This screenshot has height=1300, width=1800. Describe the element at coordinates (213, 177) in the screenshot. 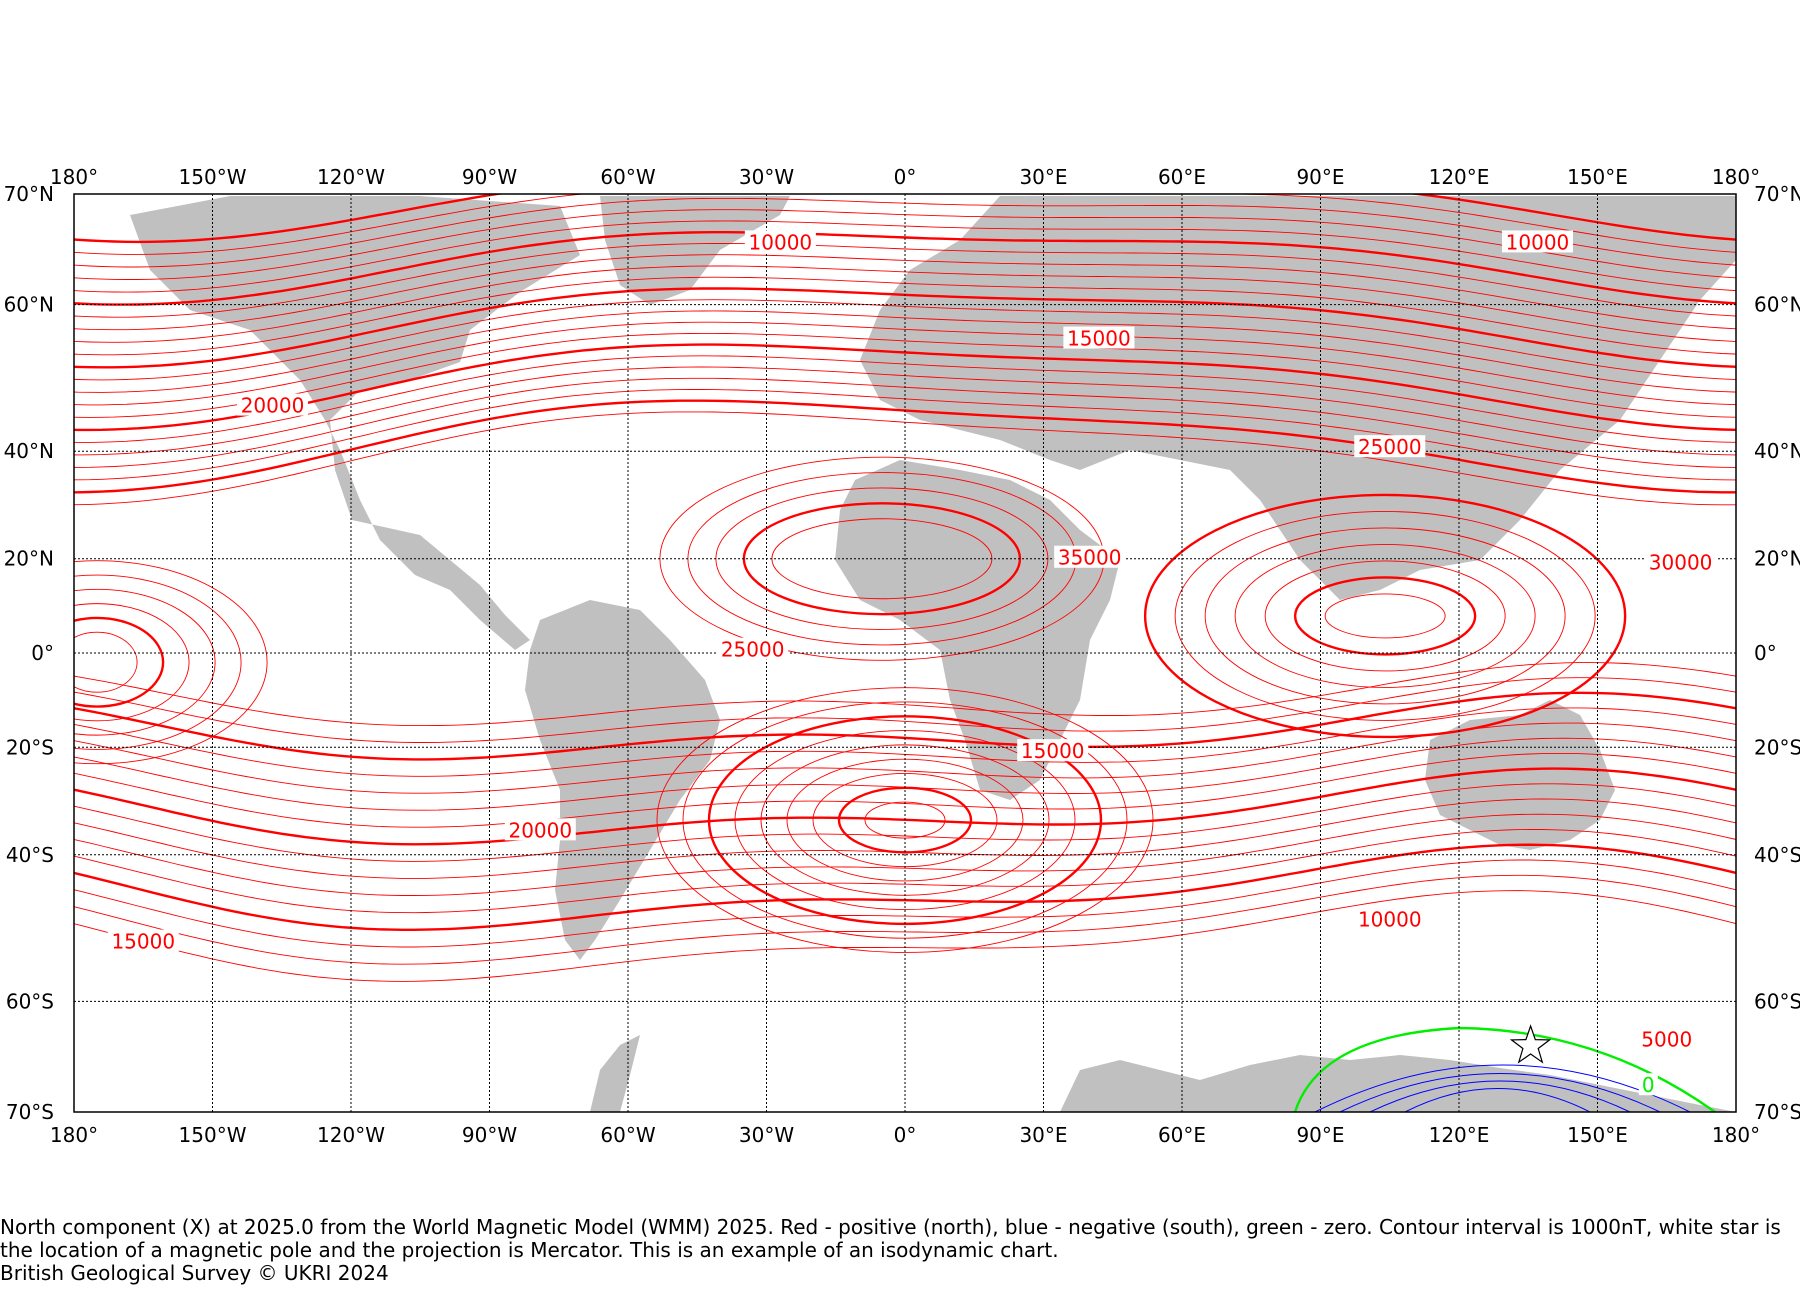

I see `longitude-tick-label: 150°W` at that location.